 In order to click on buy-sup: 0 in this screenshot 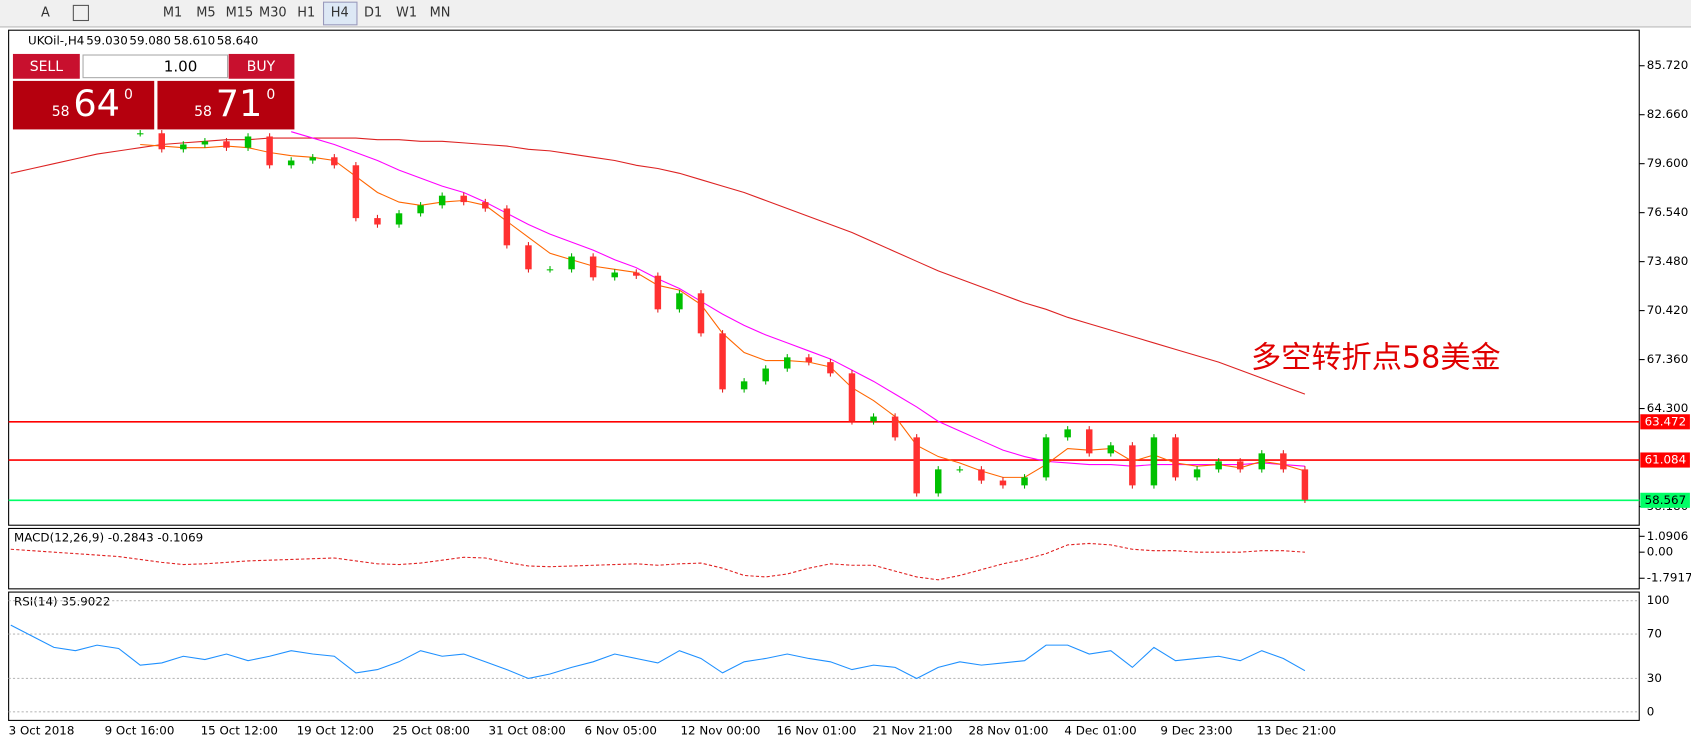, I will do `click(270, 95)`.